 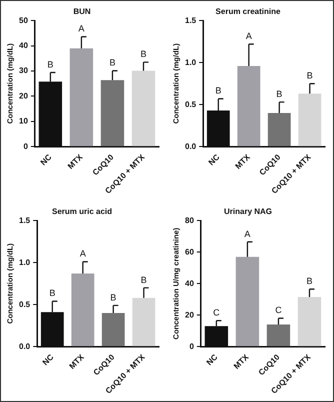 I want to click on y-tick-label: 60, so click(x=189, y=251).